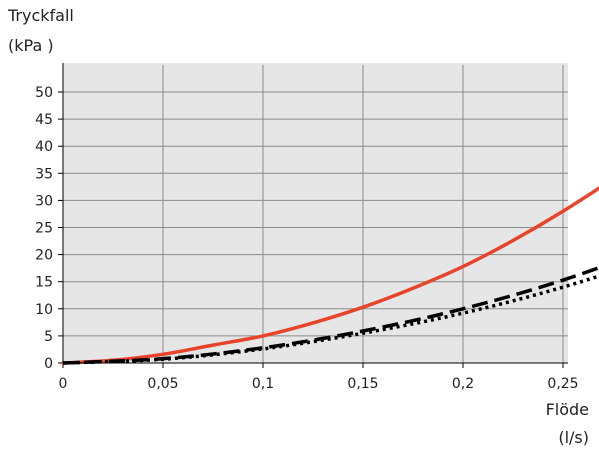 This screenshot has height=449, width=599. I want to click on y-tick-label: 50, so click(44, 93).